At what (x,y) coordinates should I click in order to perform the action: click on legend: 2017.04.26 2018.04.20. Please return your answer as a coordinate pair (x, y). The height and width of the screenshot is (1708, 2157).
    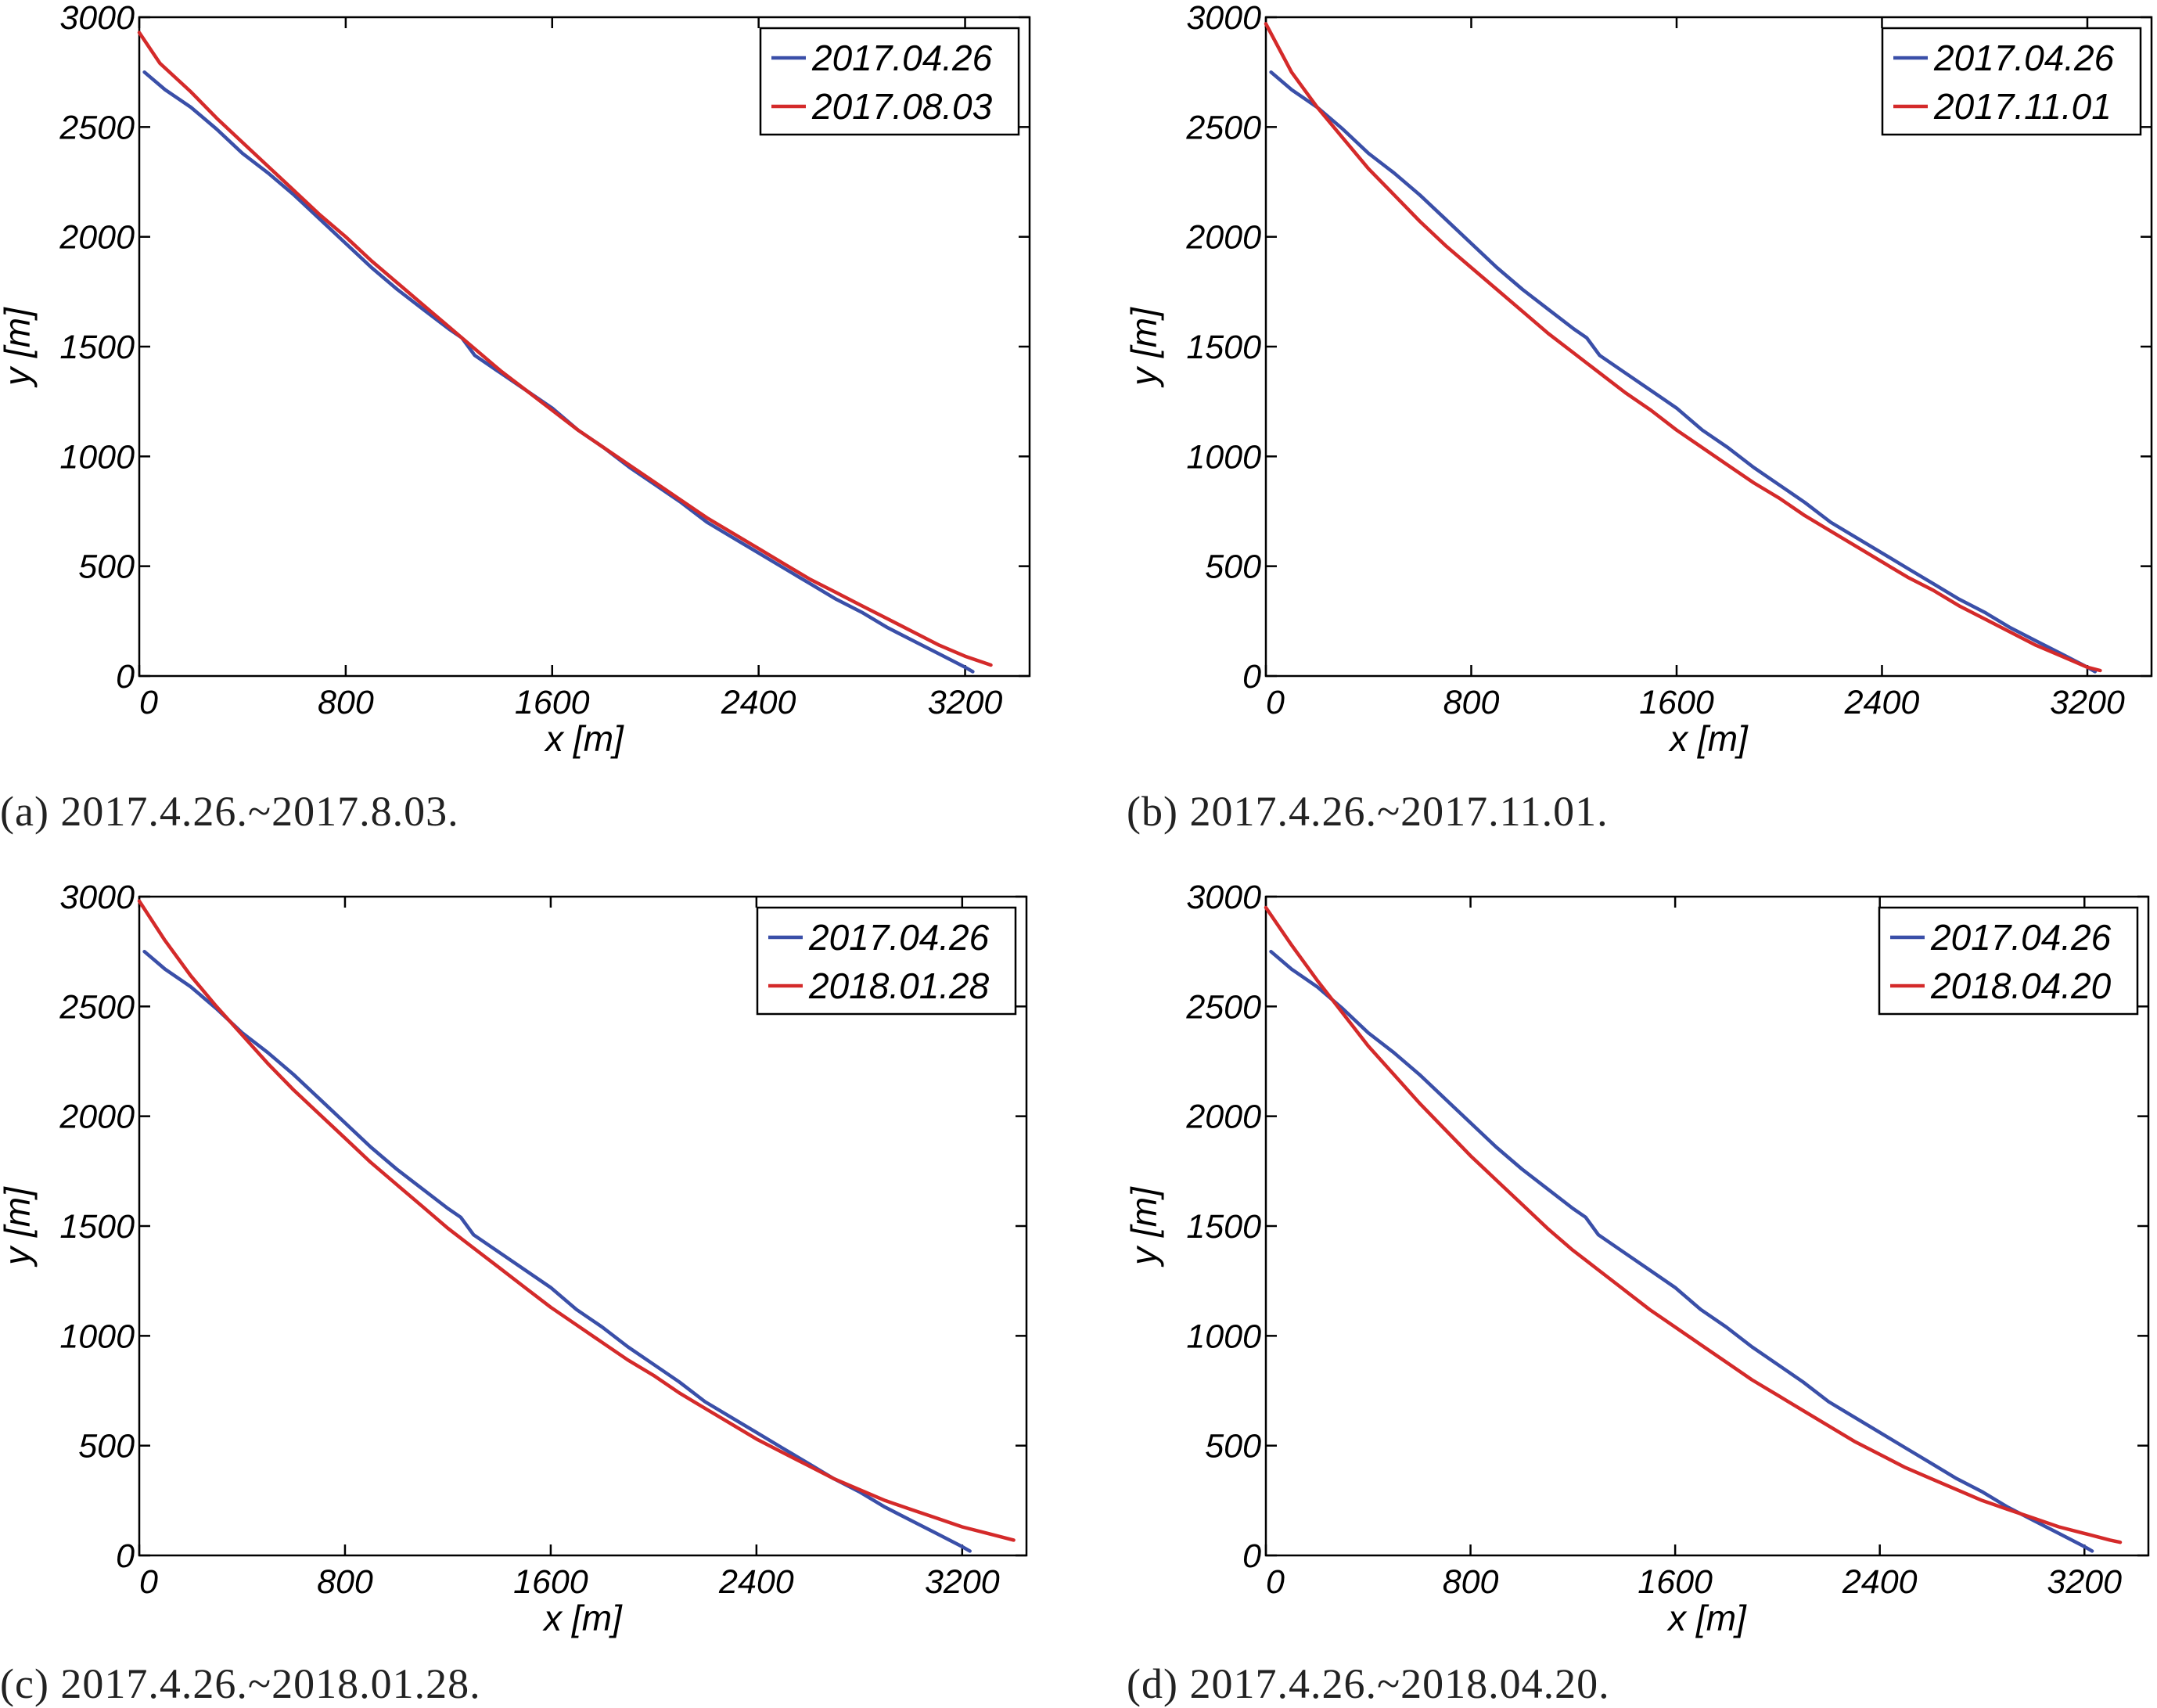
    Looking at the image, I should click on (2009, 961).